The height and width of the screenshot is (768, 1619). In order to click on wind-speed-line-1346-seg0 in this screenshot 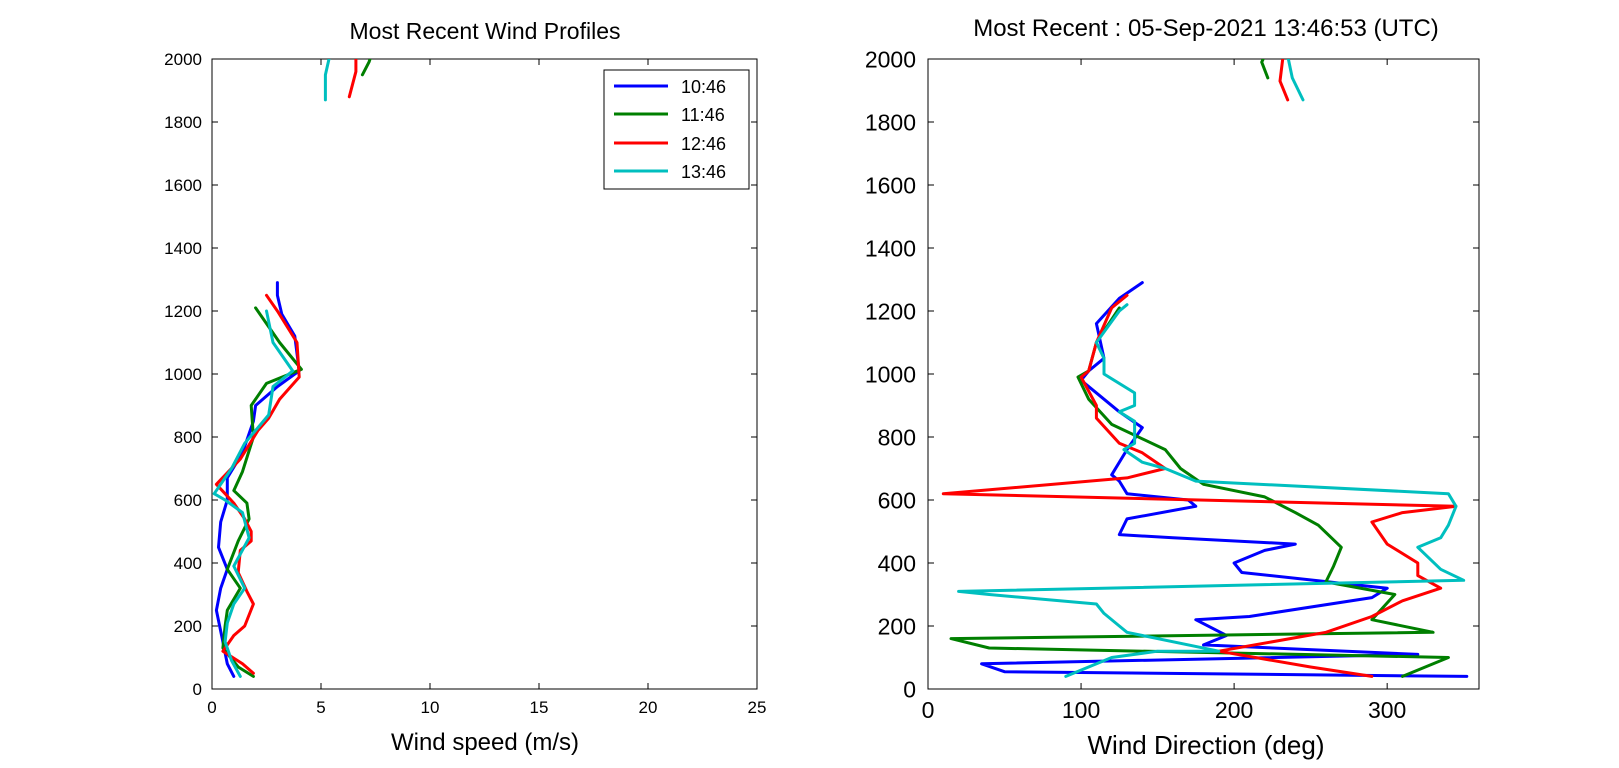, I will do `click(253, 493)`.